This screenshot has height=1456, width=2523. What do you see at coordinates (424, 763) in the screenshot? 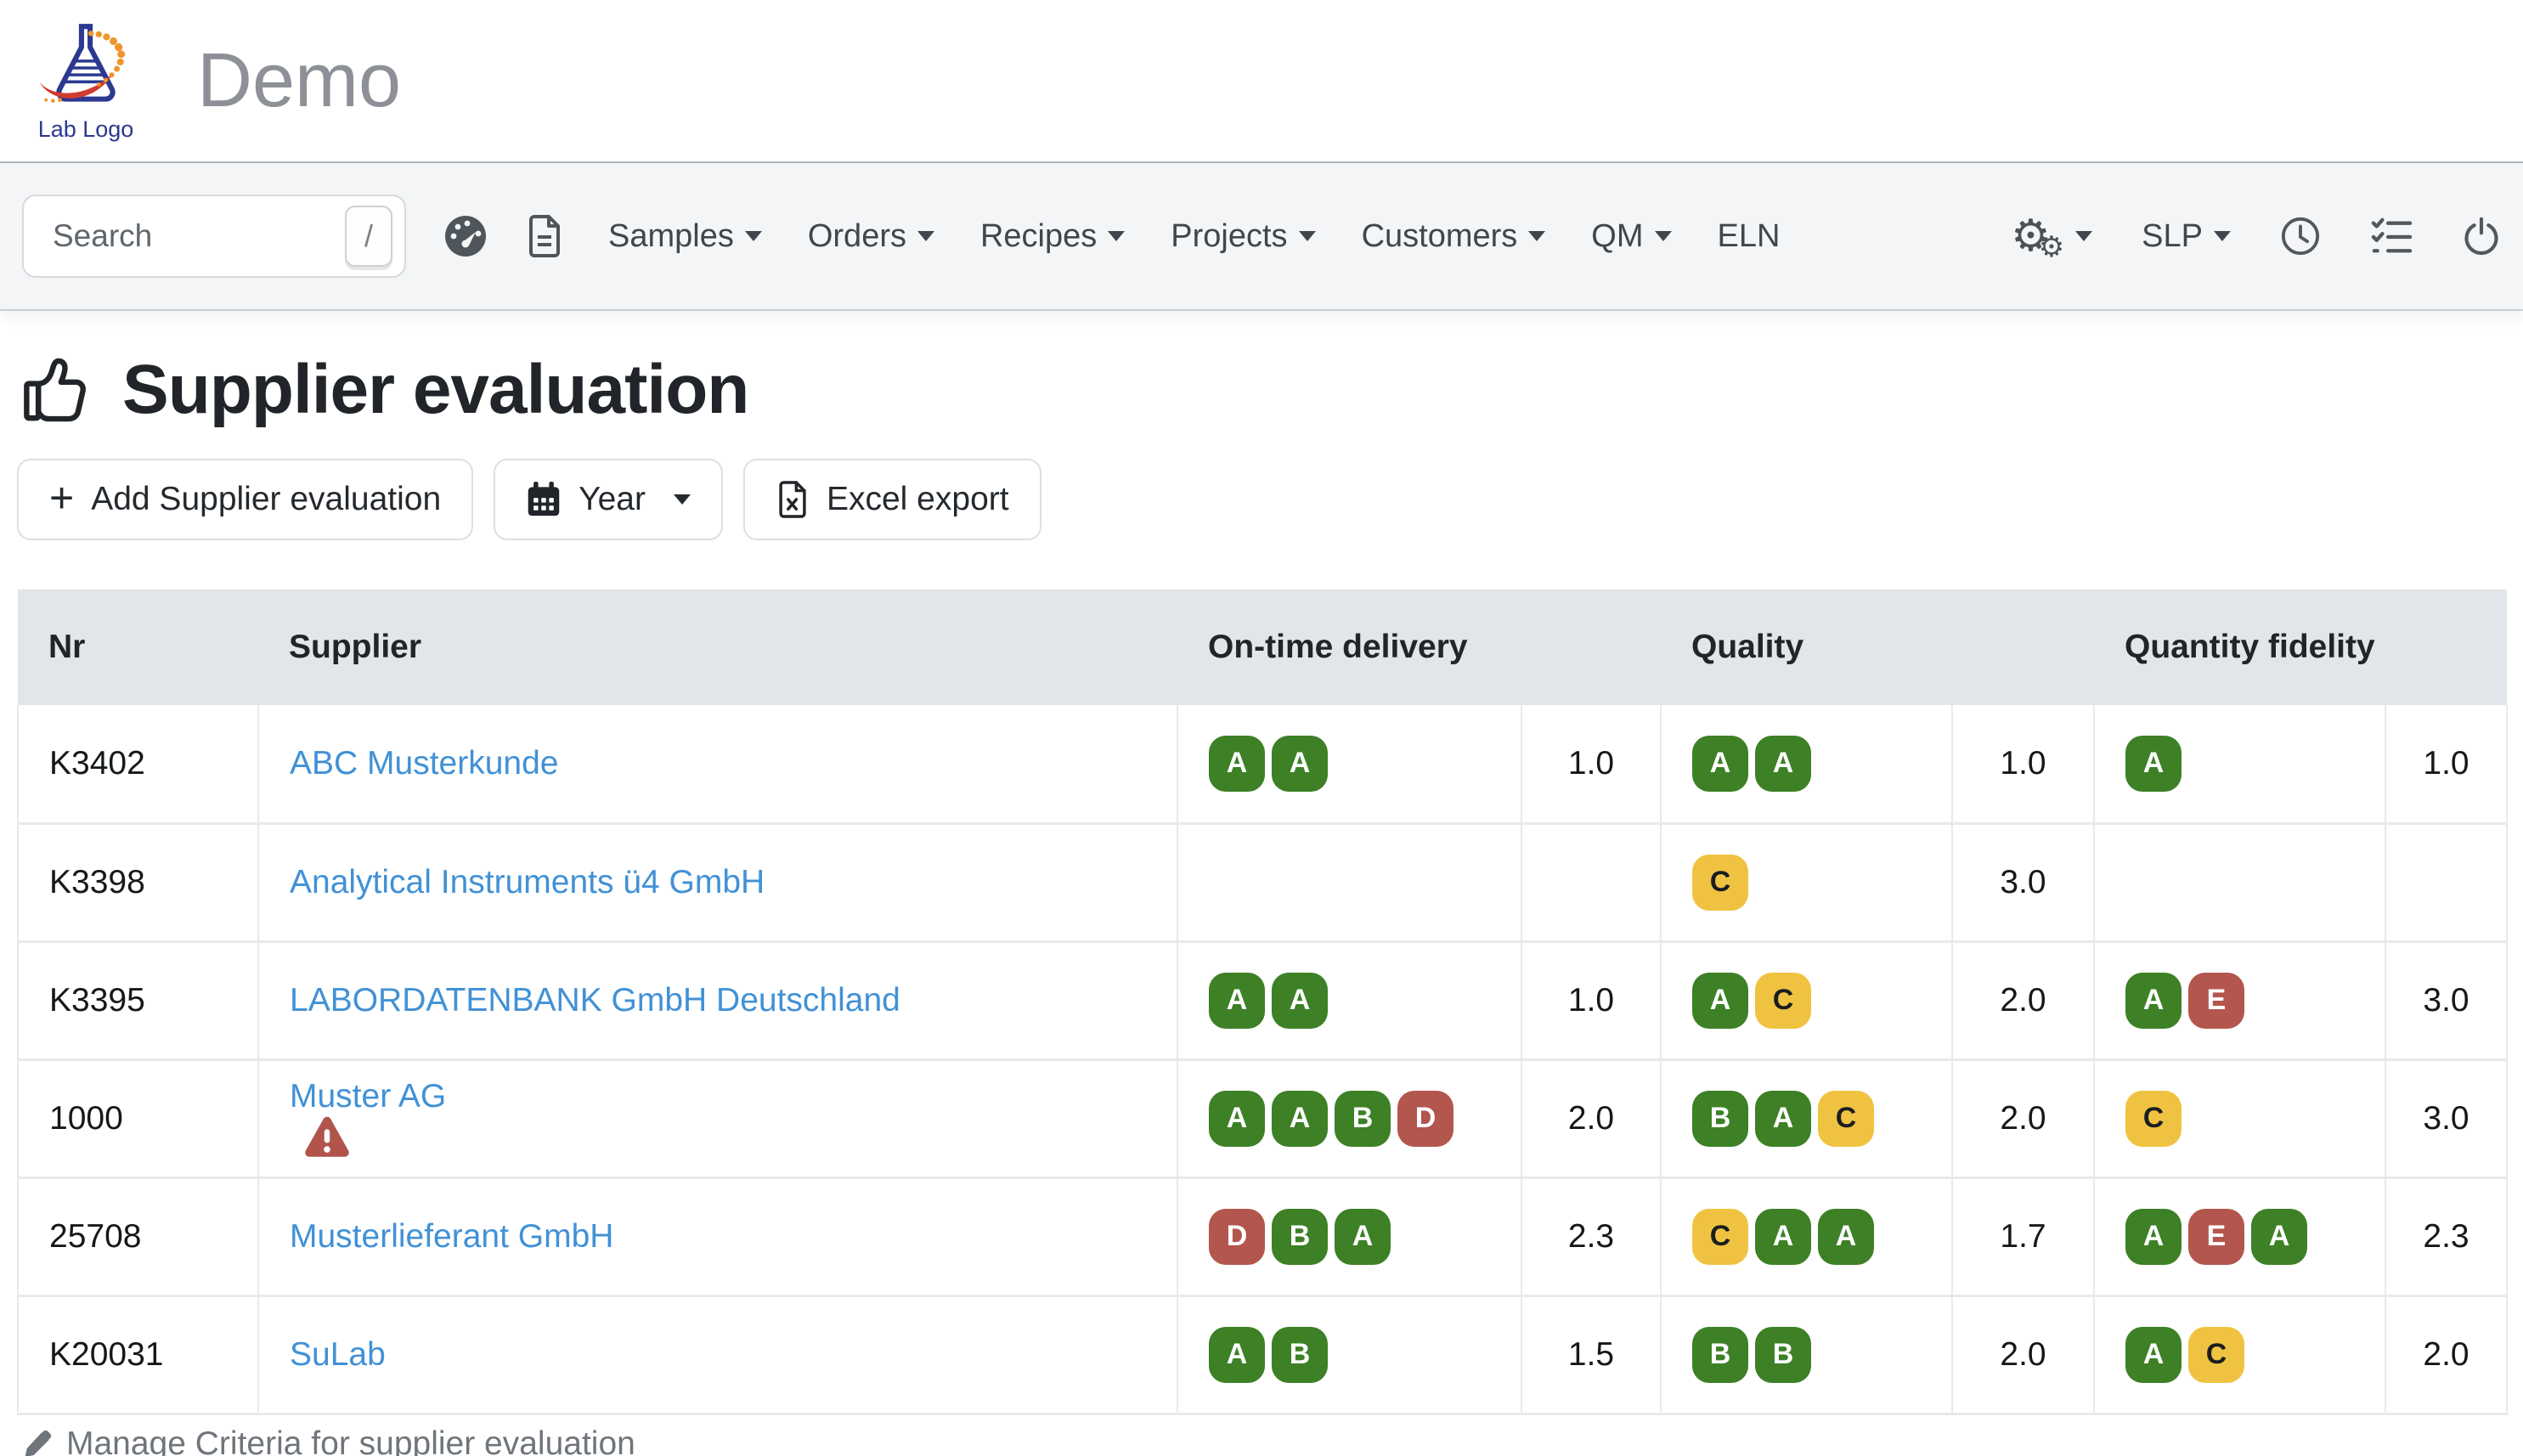
I see `supplier-link: ABC Musterkunde` at bounding box center [424, 763].